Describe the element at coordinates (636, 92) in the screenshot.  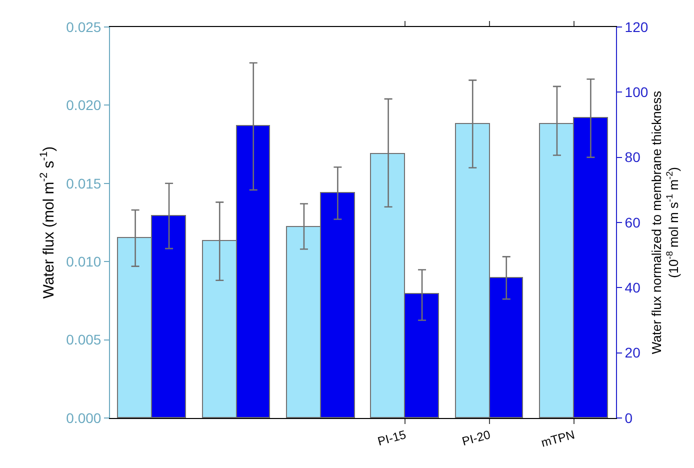
I see `y2-tick-label: 100` at that location.